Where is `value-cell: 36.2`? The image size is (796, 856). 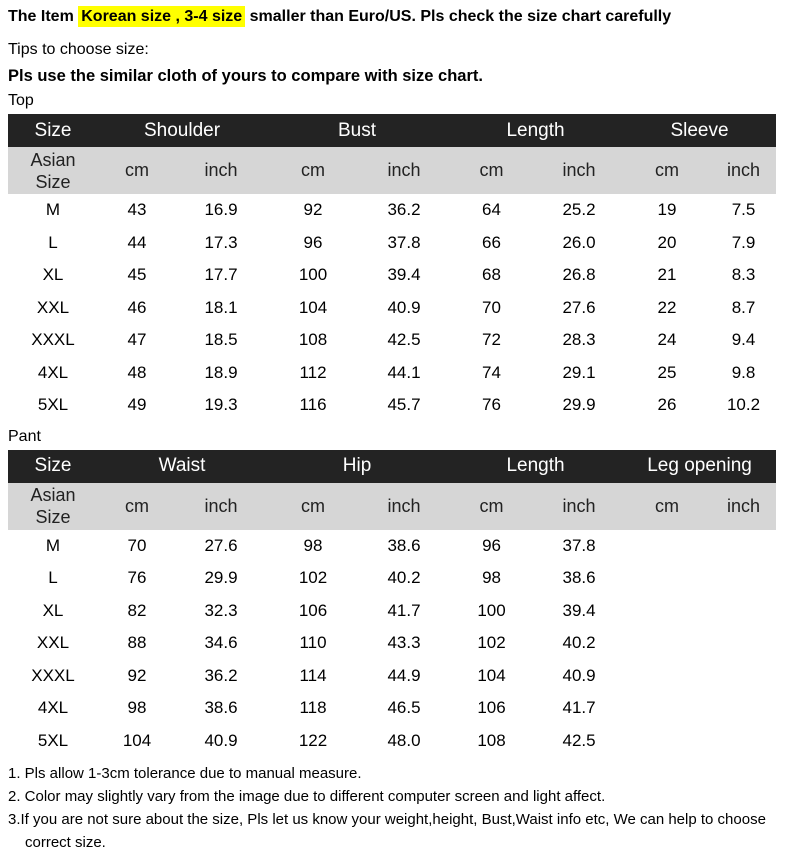 value-cell: 36.2 is located at coordinates (404, 210).